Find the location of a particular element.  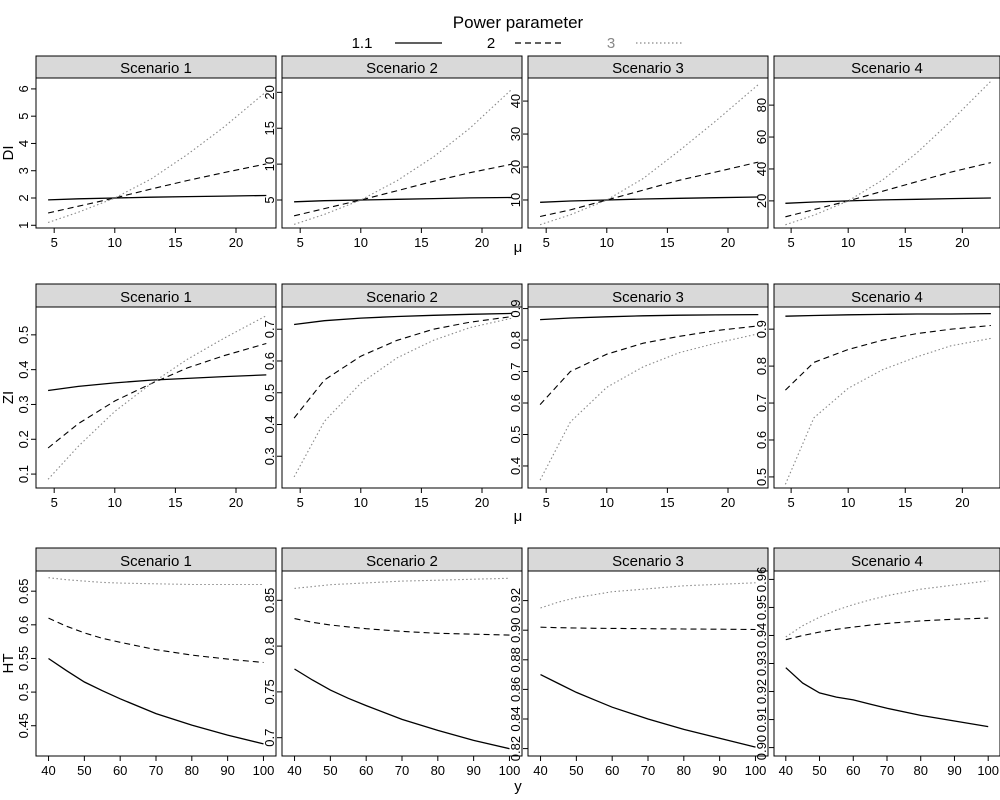

panel-r3-c2: Scenario 2 40 50 60 70 80 90 100 0.7 0.75 0.8 0.85 is located at coordinates (392, 662).